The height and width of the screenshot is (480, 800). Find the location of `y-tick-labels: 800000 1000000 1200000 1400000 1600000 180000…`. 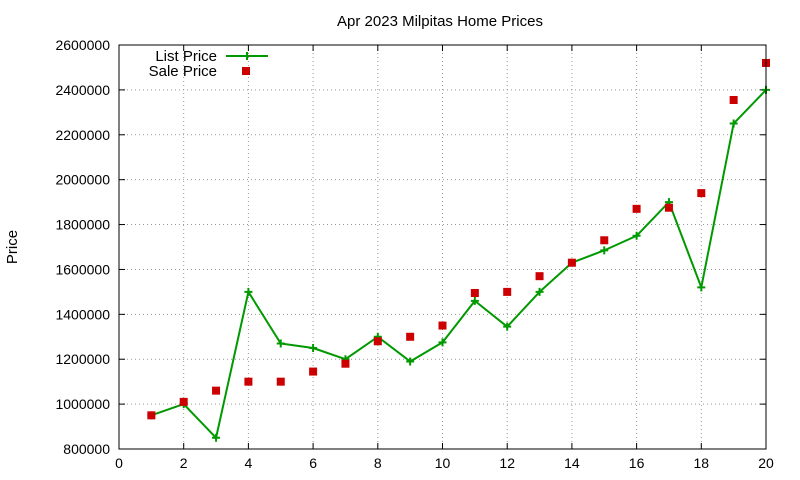

y-tick-labels: 800000 1000000 1200000 1400000 1600000 180000… is located at coordinates (82, 247).